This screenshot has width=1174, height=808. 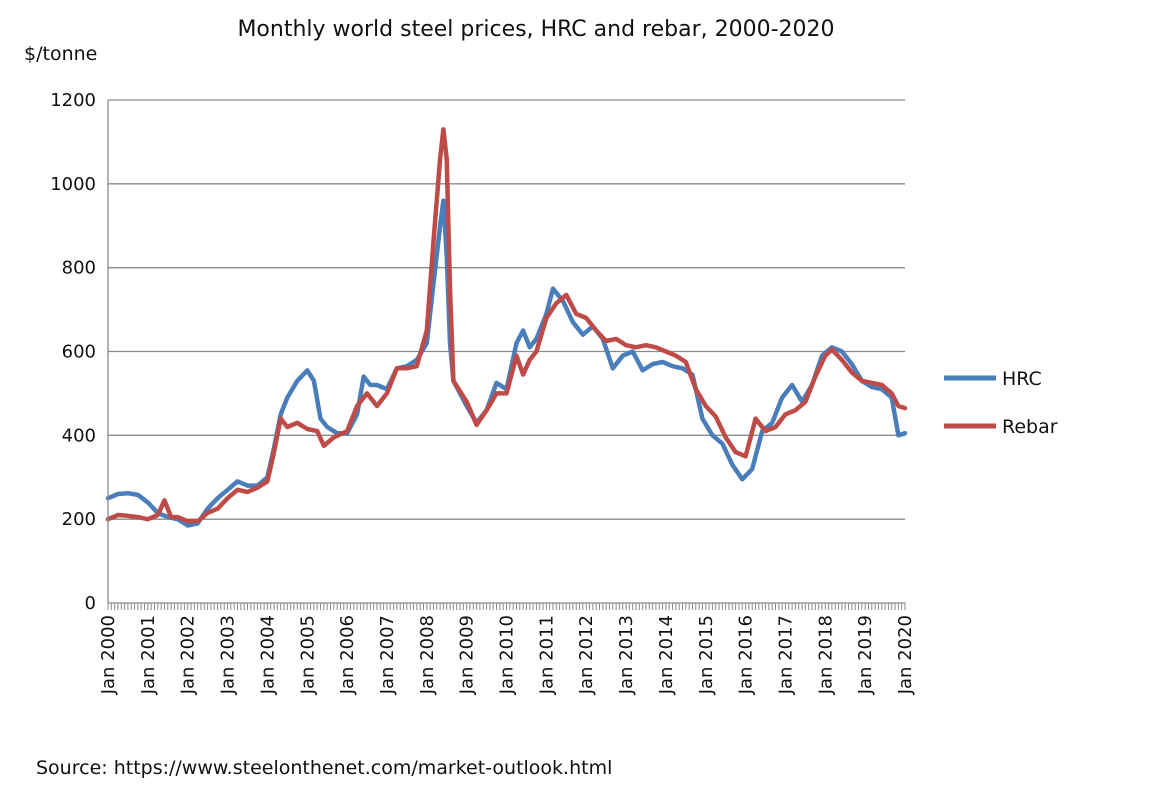 What do you see at coordinates (586, 655) in the screenshot?
I see `x-tick-label: Jan 2012` at bounding box center [586, 655].